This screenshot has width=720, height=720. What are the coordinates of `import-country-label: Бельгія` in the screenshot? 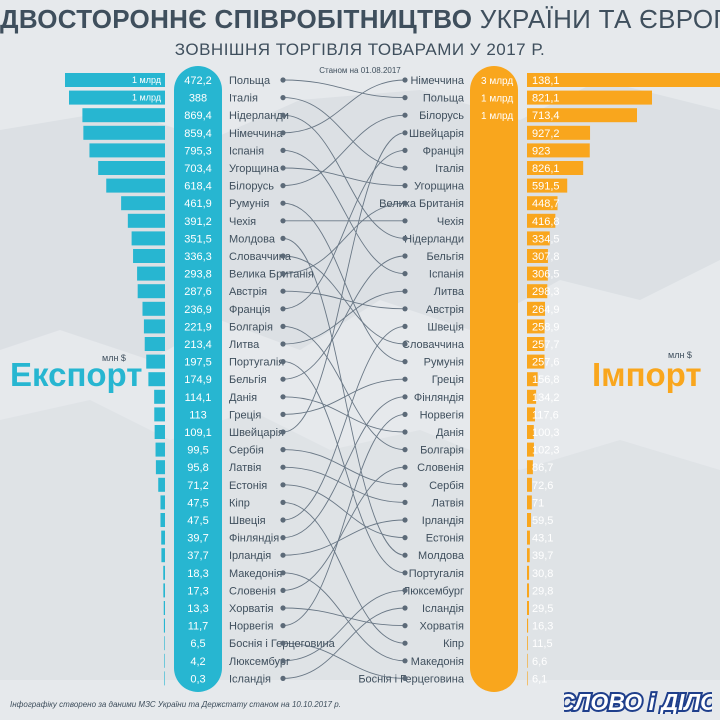 It's located at (445, 257).